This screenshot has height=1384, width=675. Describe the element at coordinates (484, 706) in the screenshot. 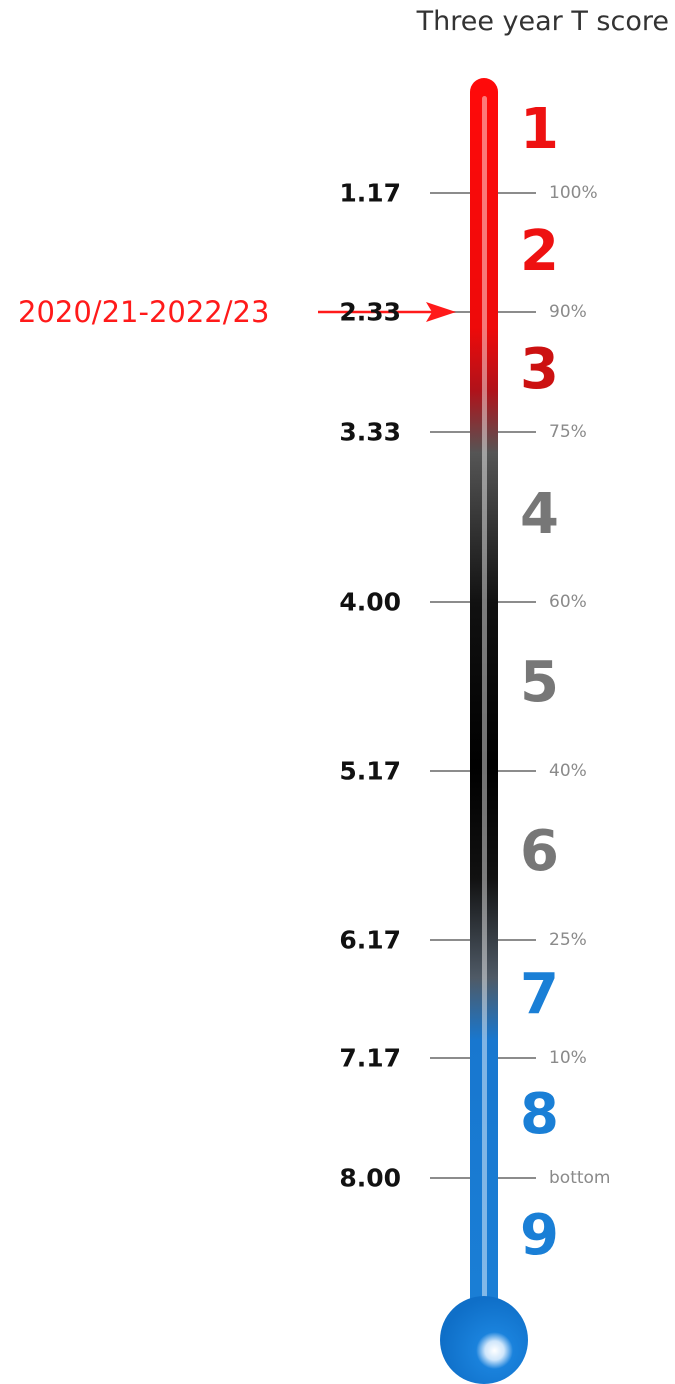

I see `tube-highlight` at that location.